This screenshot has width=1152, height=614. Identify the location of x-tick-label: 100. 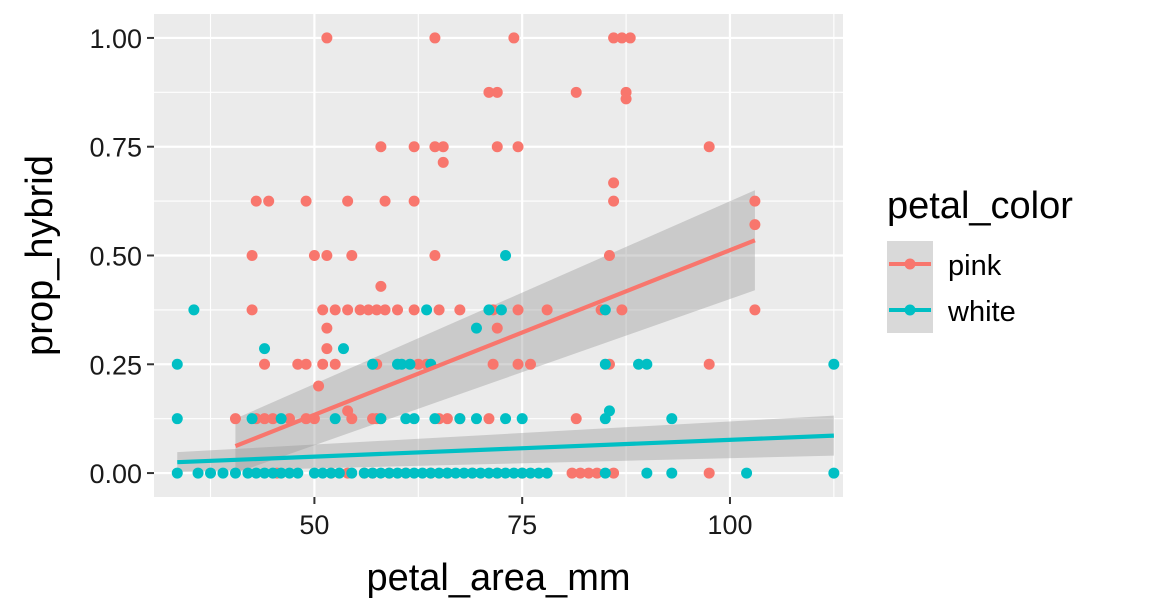
(729, 525).